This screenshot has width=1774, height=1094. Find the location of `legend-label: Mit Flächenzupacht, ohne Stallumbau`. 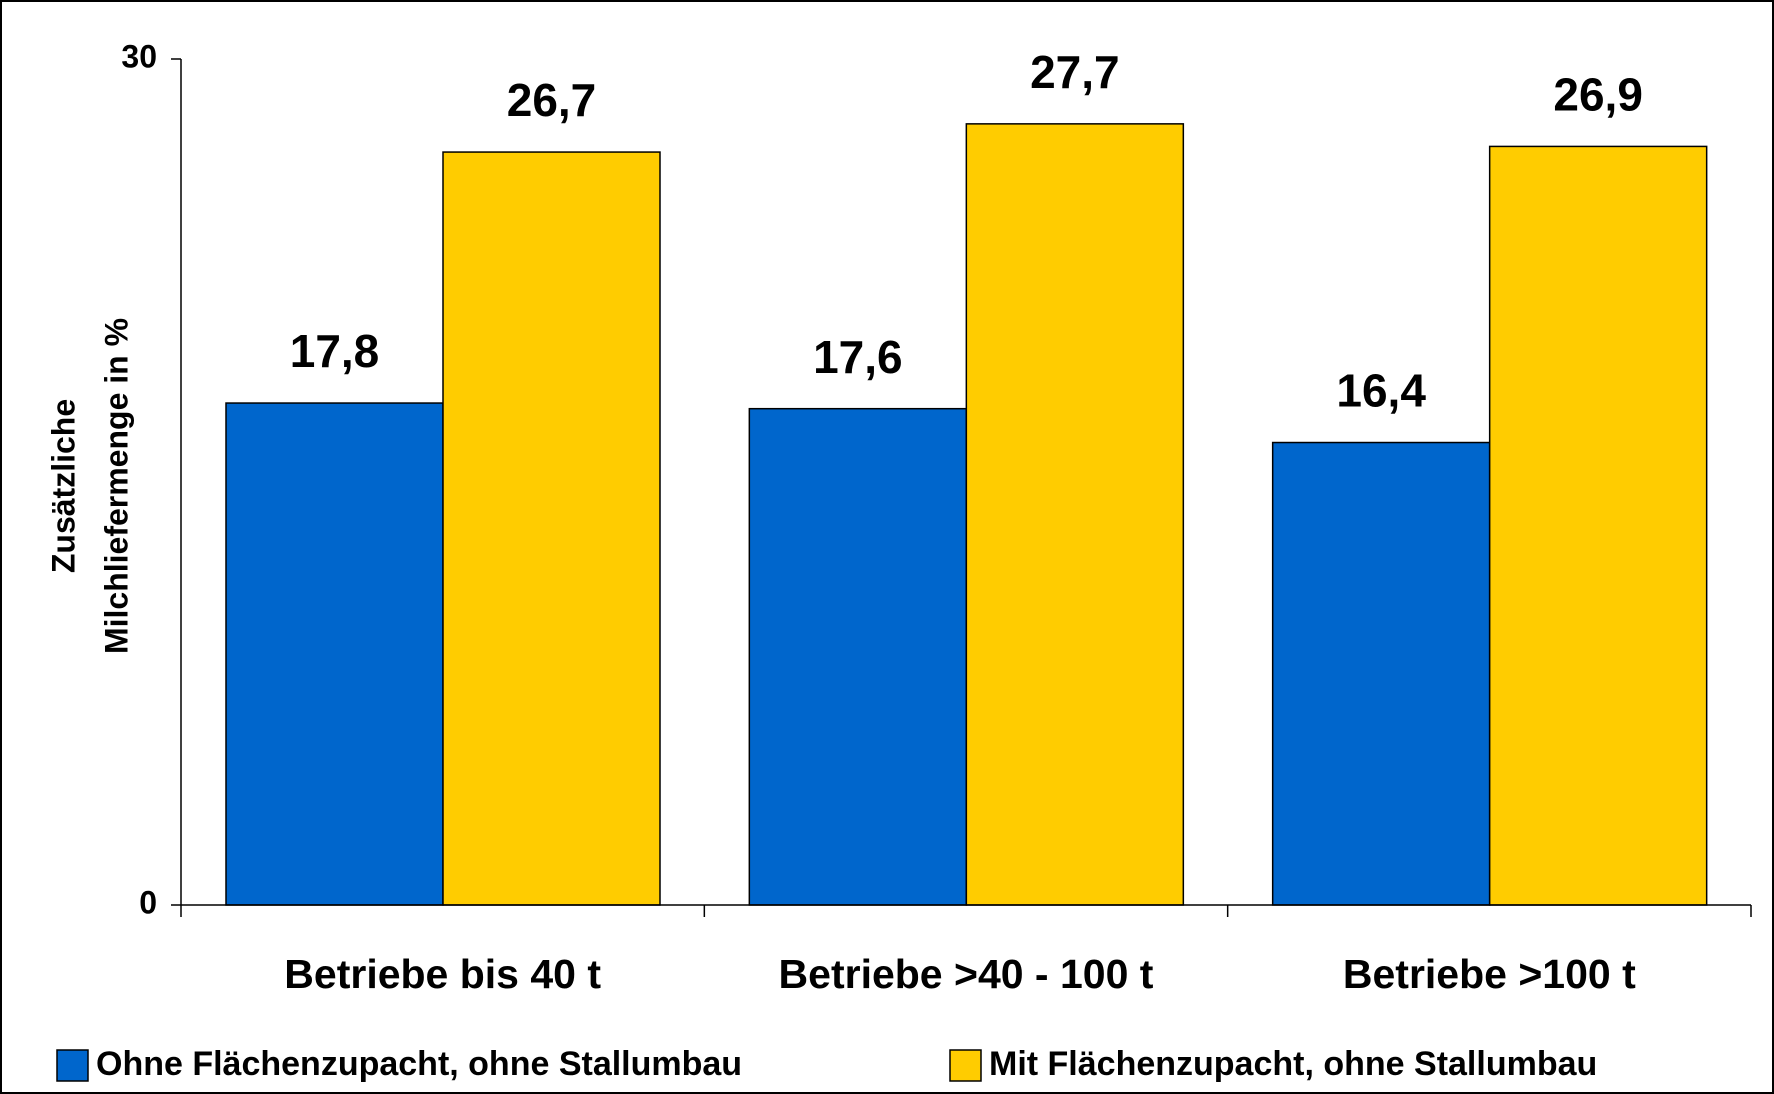

legend-label: Mit Flächenzupacht, ohne Stallumbau is located at coordinates (1293, 1064).